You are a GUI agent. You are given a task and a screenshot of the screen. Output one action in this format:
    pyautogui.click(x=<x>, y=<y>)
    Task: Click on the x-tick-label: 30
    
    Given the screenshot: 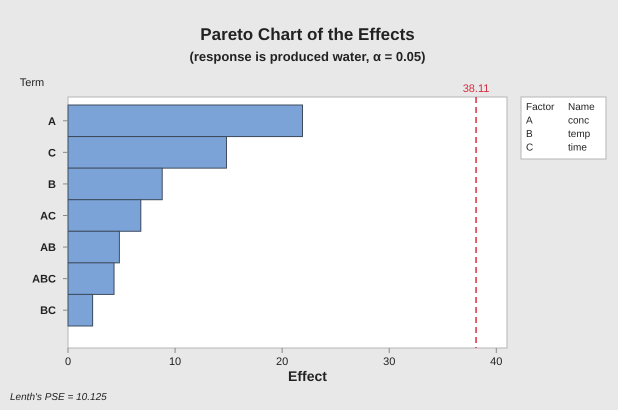 What is the action you would take?
    pyautogui.click(x=389, y=362)
    